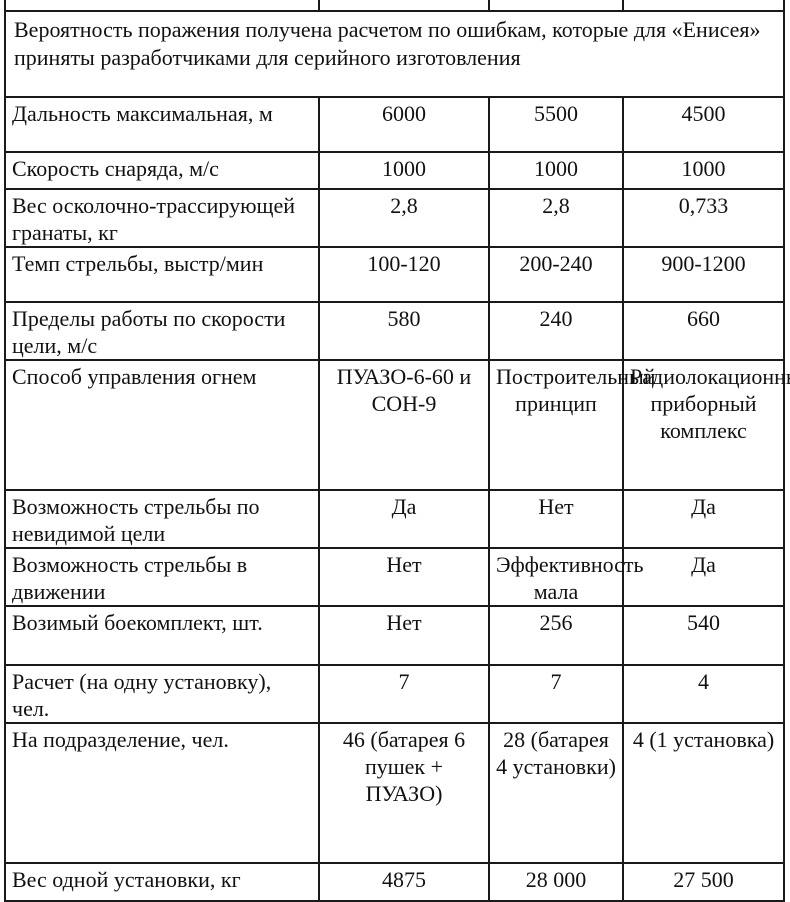 The height and width of the screenshot is (902, 790). I want to click on cell-value: 900-1200, so click(703, 274).